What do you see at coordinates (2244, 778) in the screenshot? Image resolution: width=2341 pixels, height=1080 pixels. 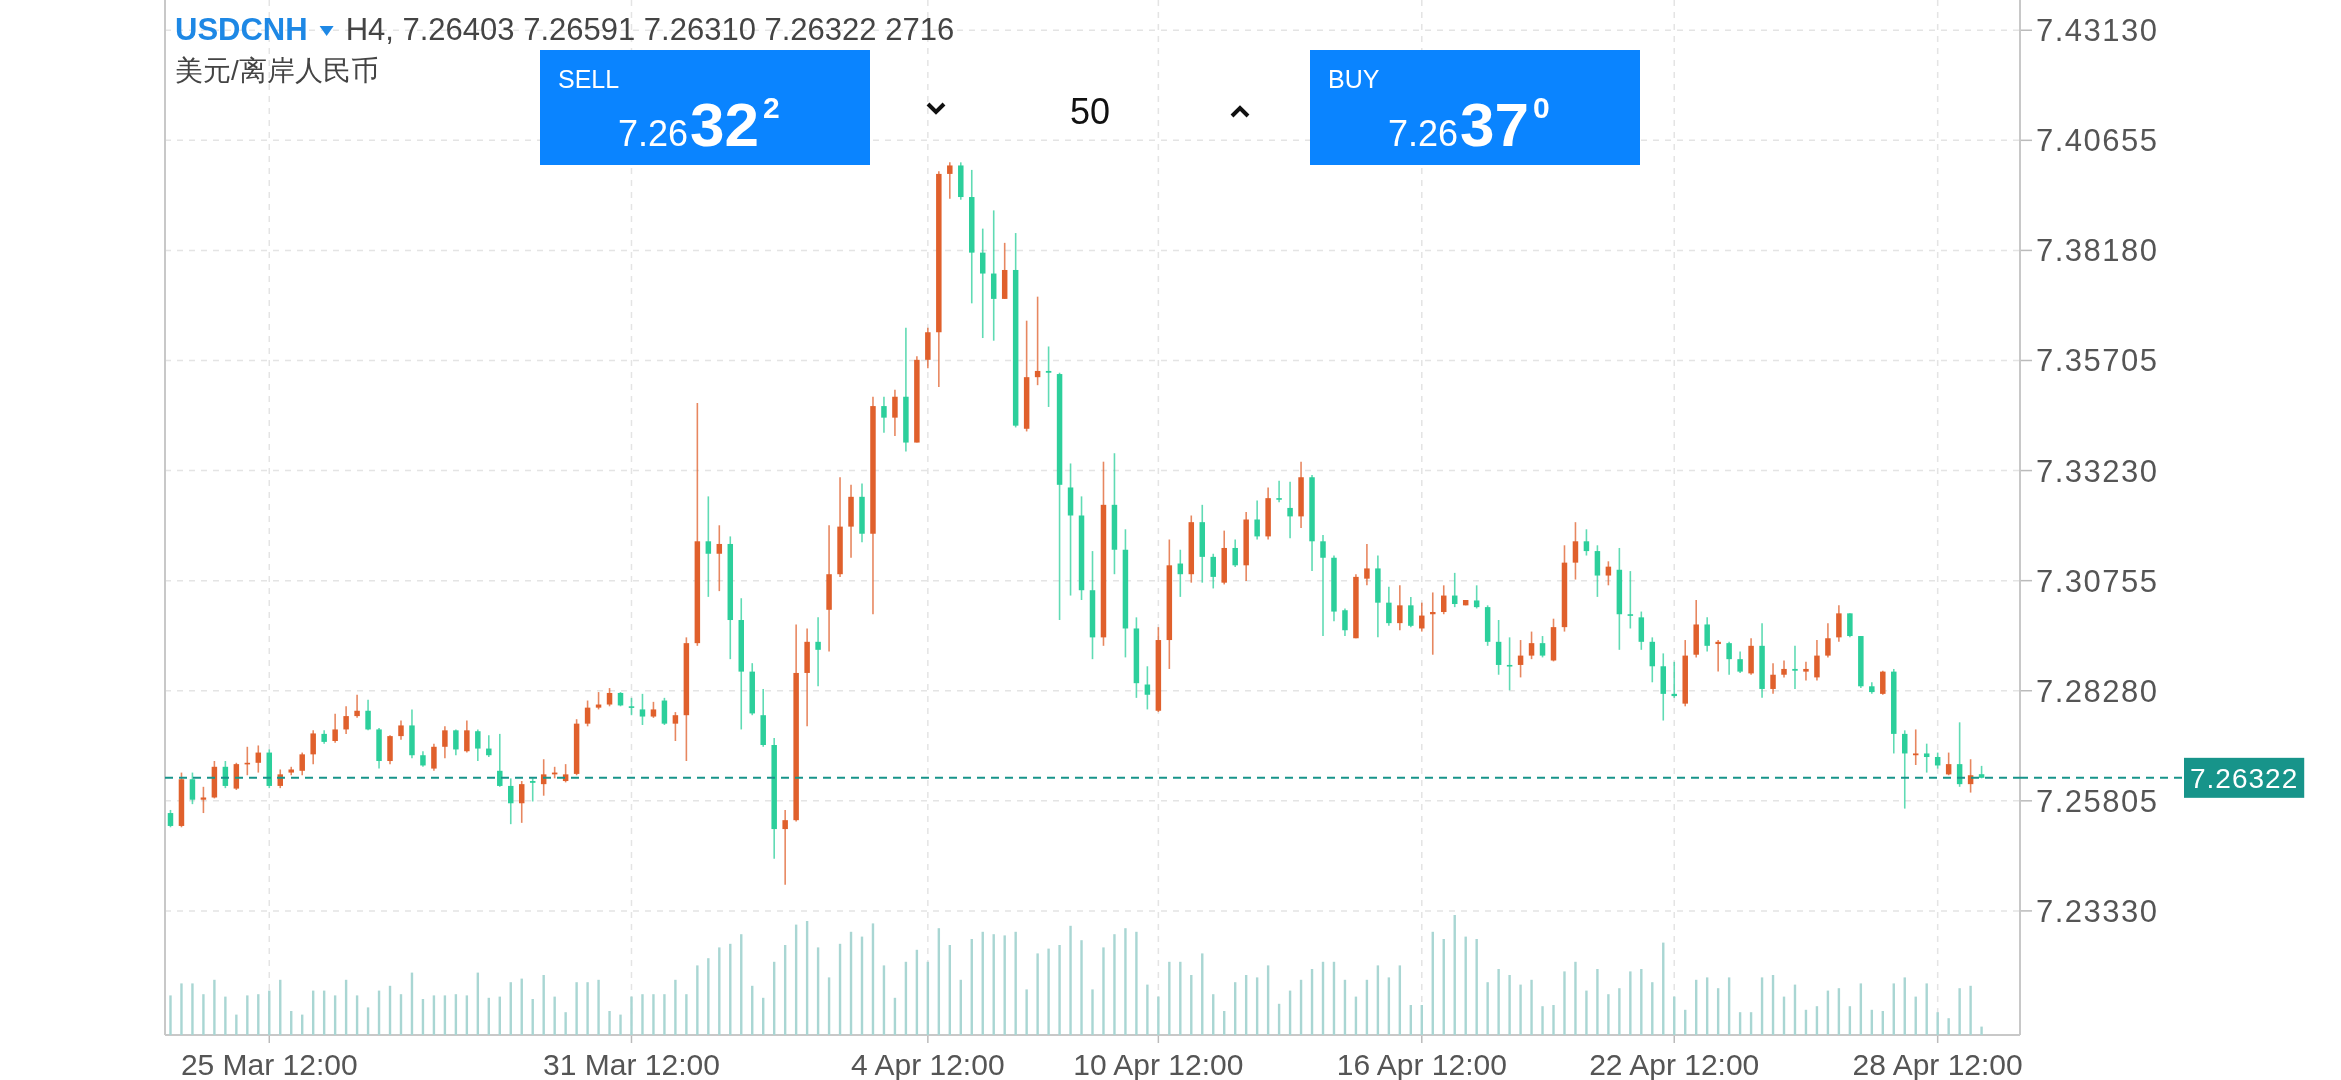 I see `ref-line-label: 7.26322` at bounding box center [2244, 778].